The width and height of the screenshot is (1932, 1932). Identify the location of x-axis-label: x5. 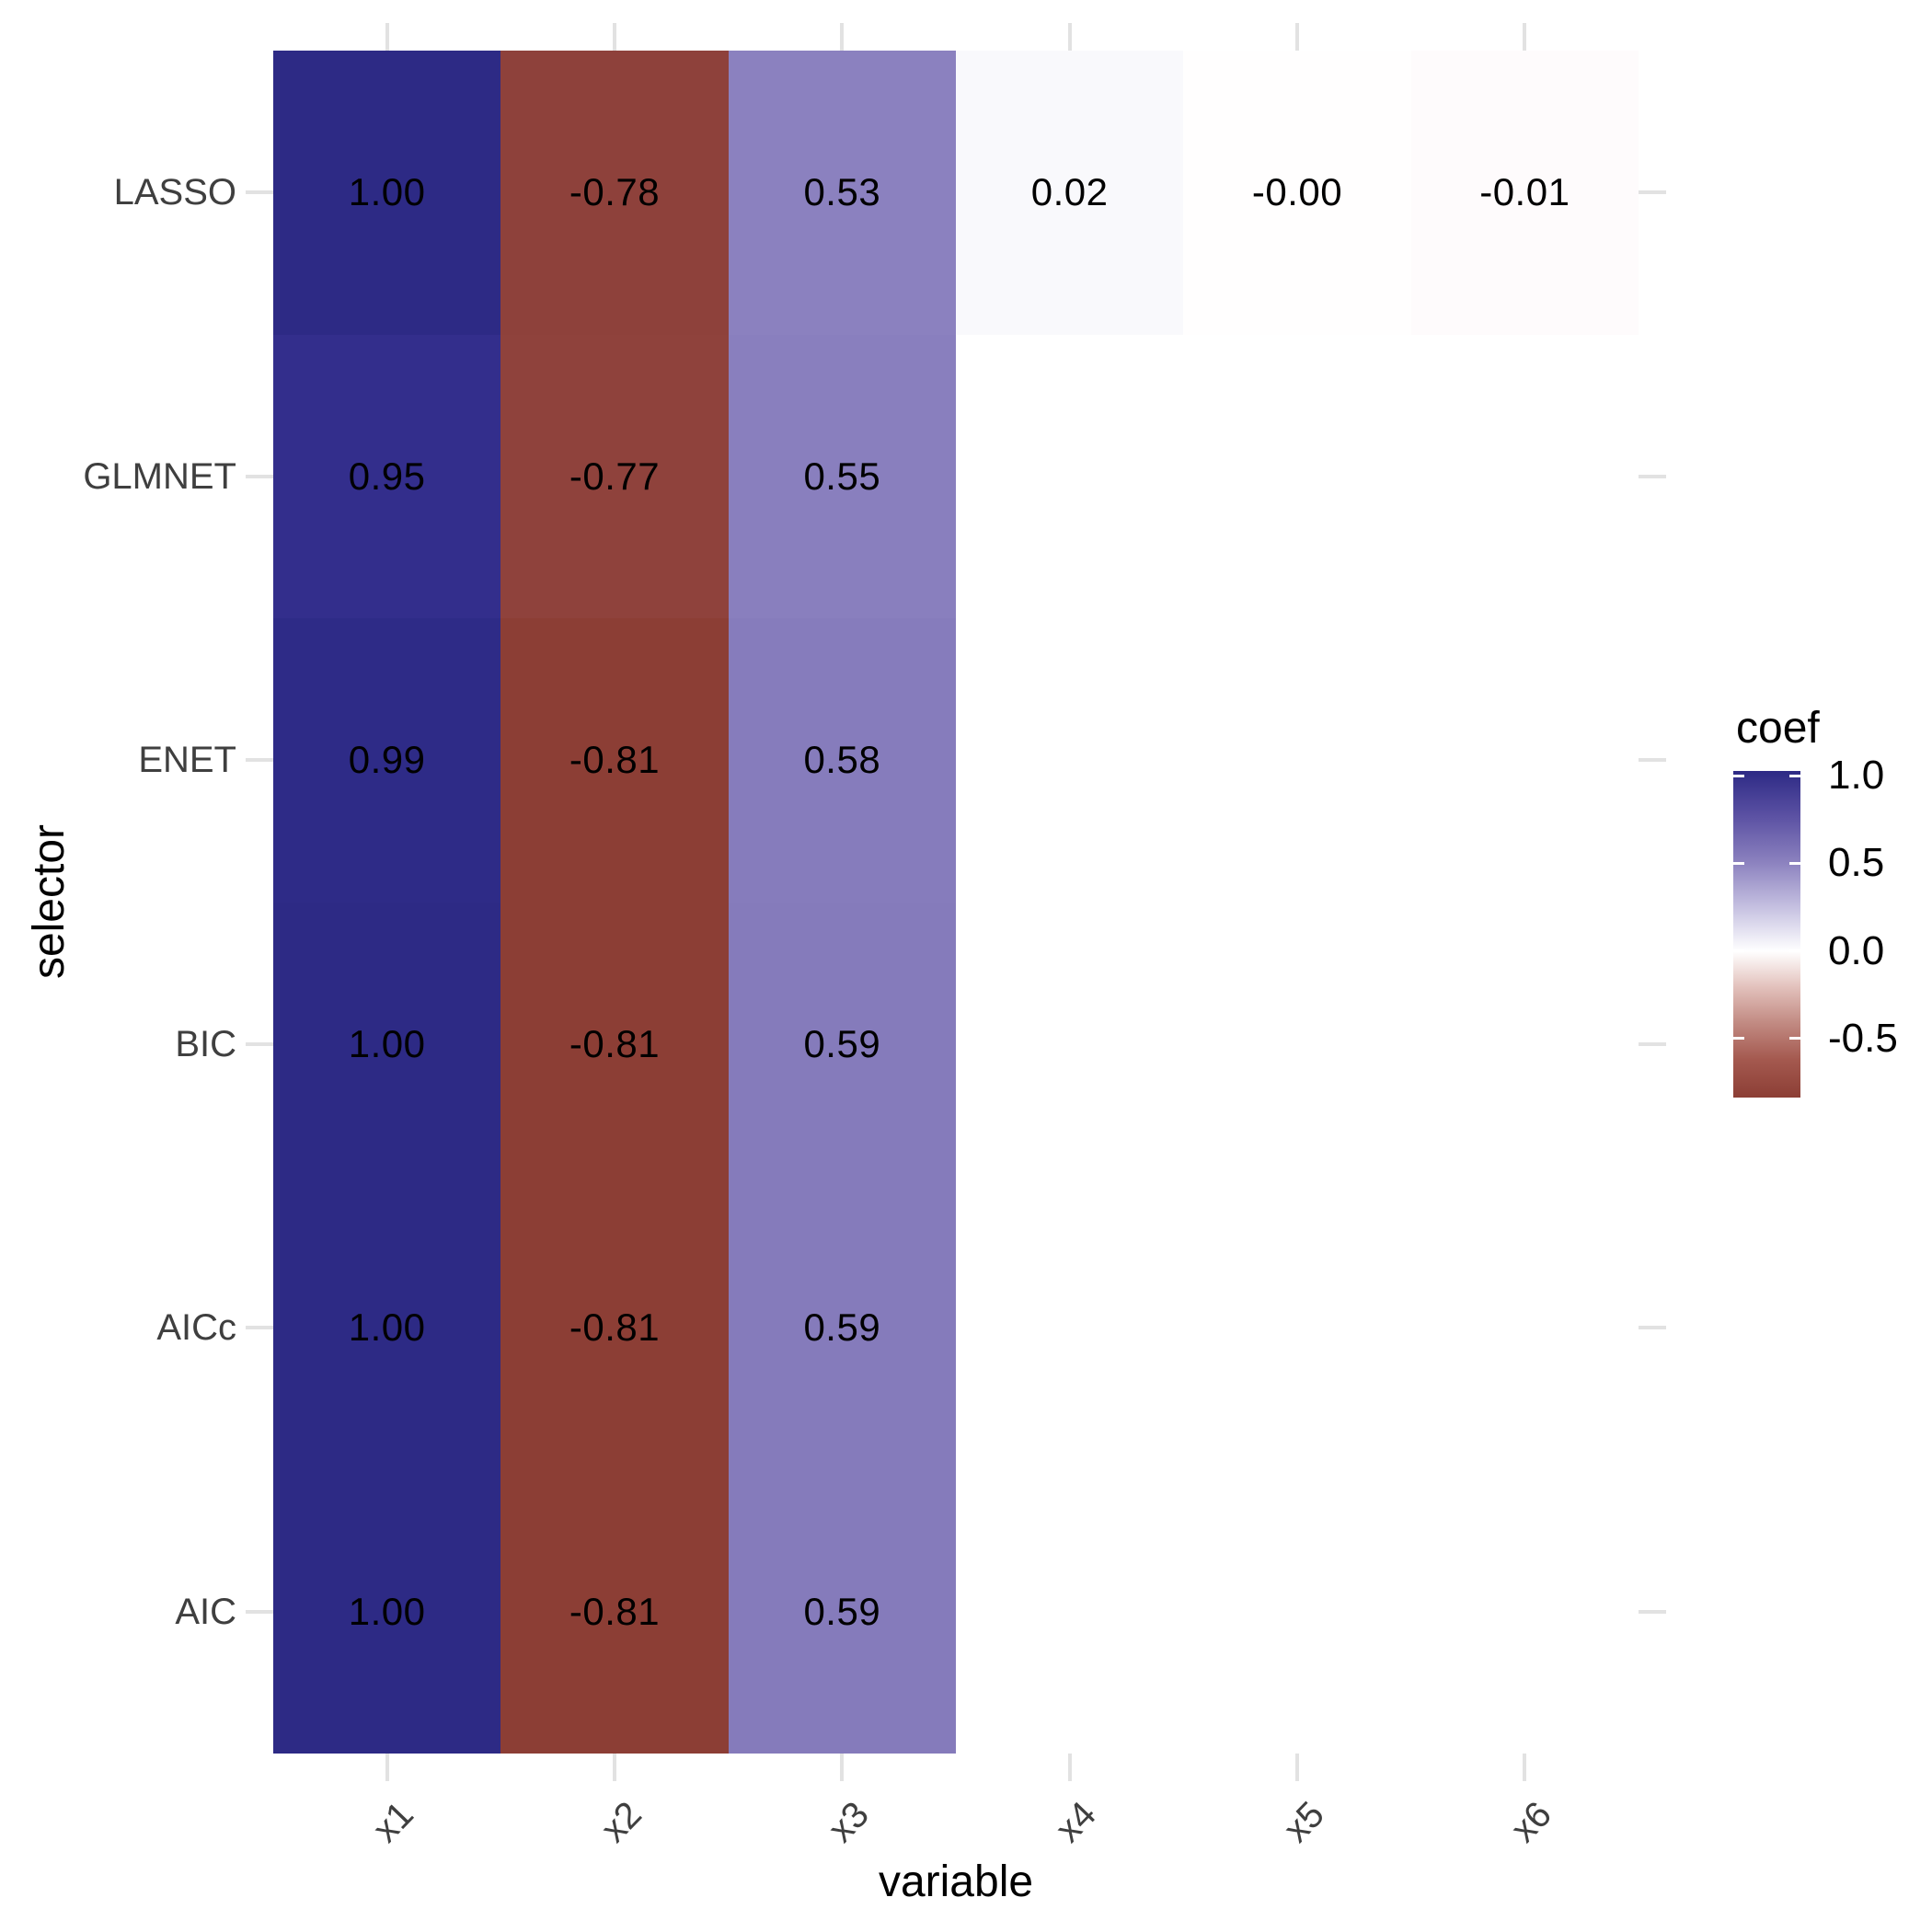
(1303, 1822).